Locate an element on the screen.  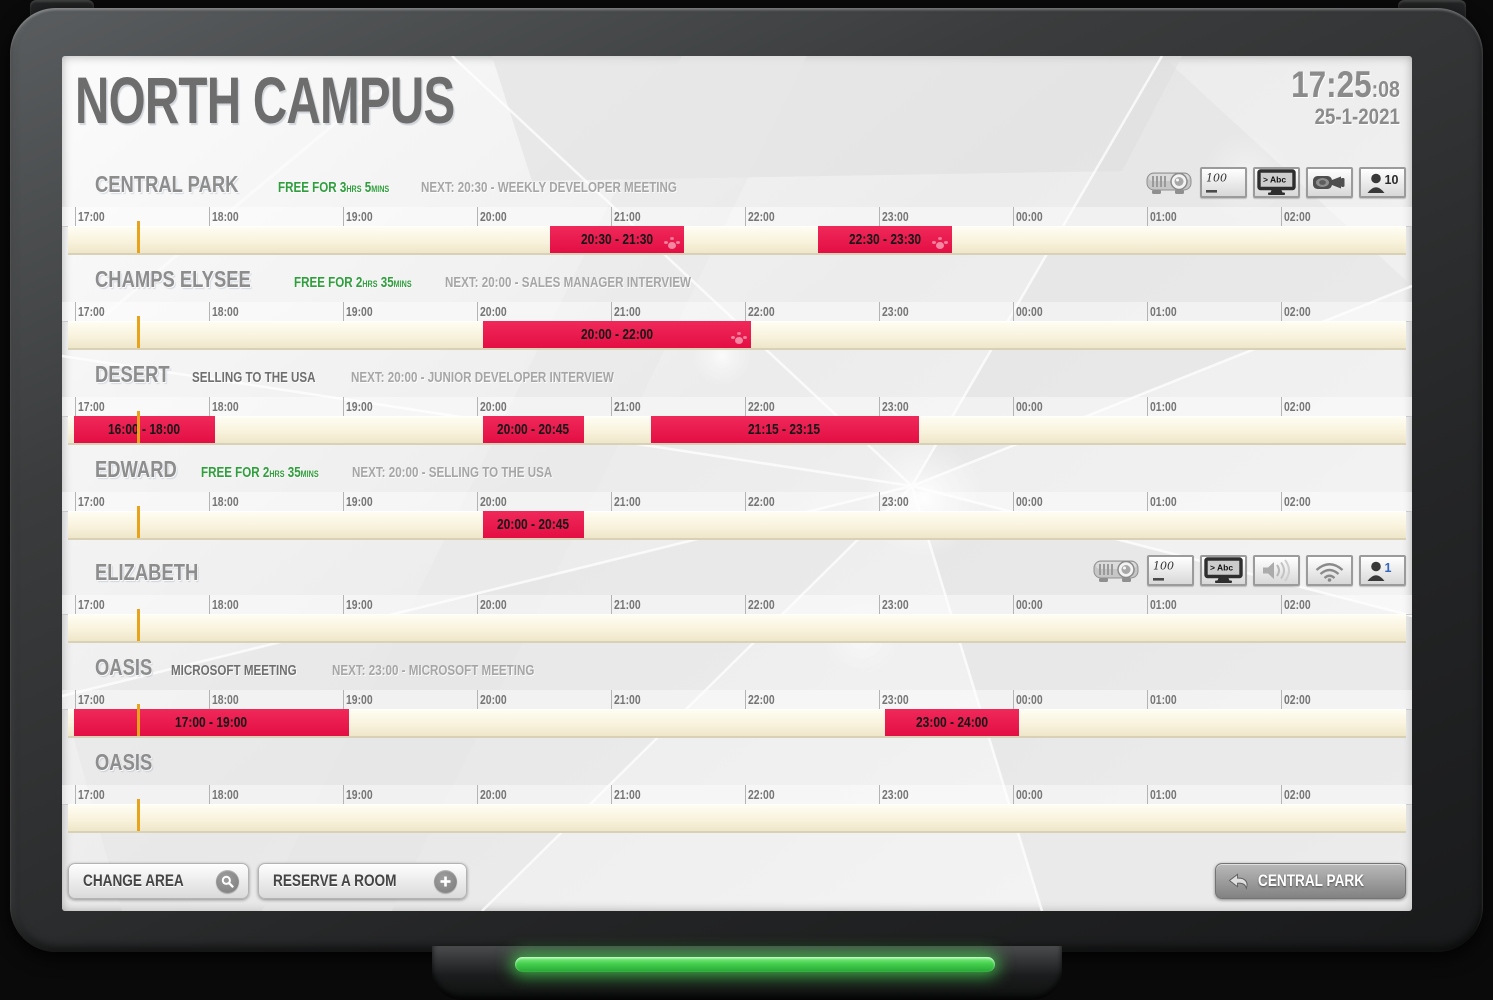
booking-block: 17:00 - 19:00 is located at coordinates (211, 722).